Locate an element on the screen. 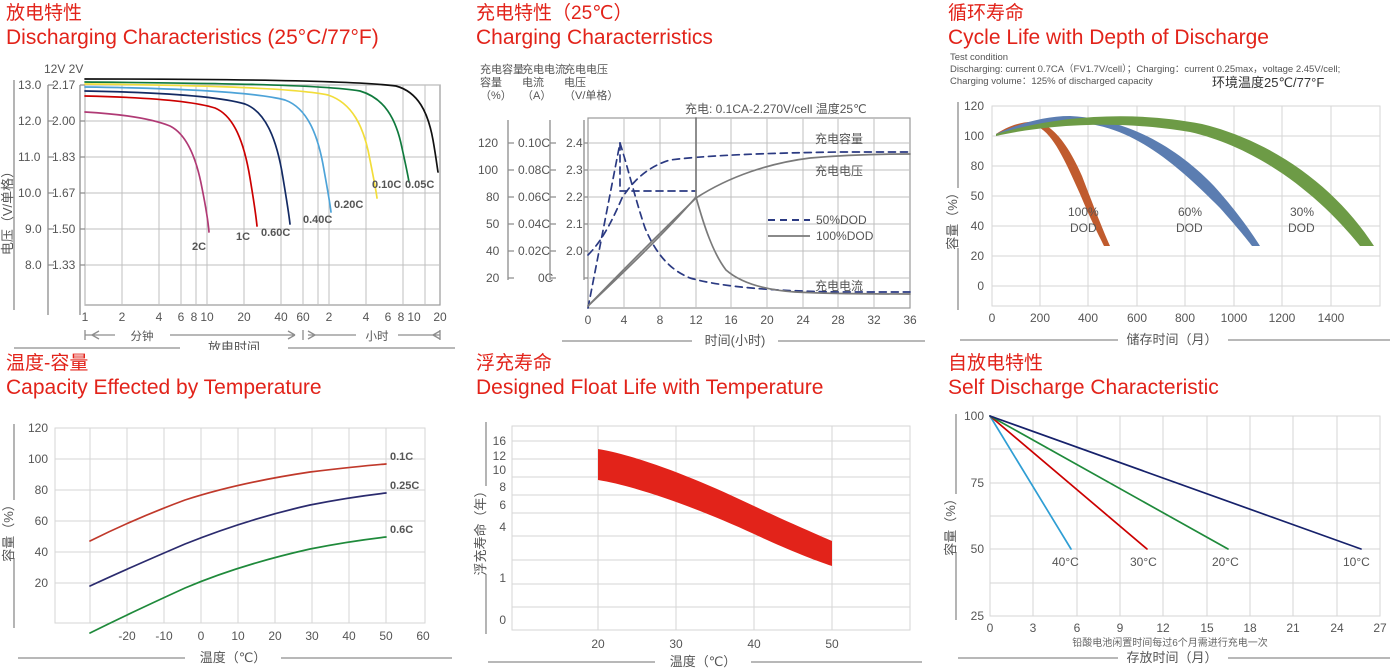 The image size is (1400, 669). curve-50dod-capacity is located at coordinates (749, 203).